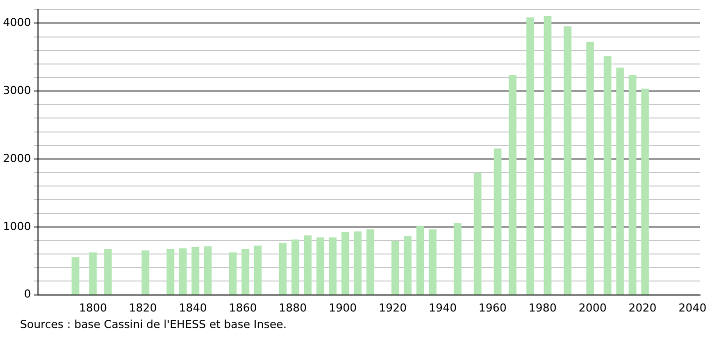  I want to click on x-tick-label: 1980, so click(542, 307).